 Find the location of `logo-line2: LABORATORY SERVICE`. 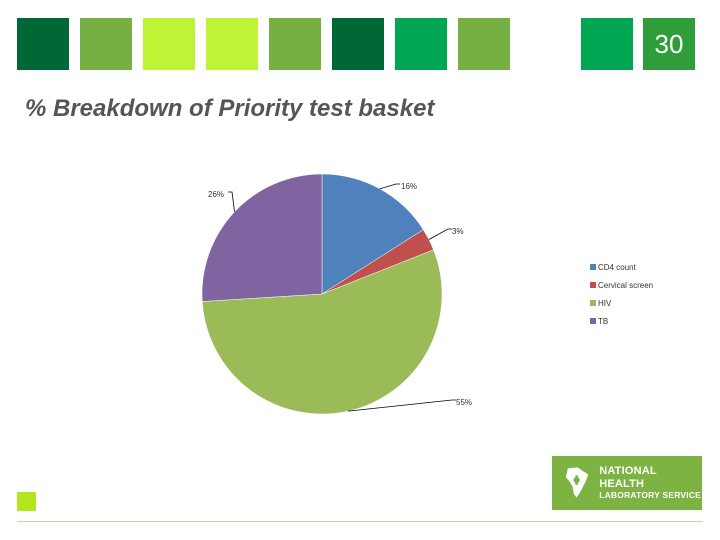

logo-line2: LABORATORY SERVICE is located at coordinates (650, 494).